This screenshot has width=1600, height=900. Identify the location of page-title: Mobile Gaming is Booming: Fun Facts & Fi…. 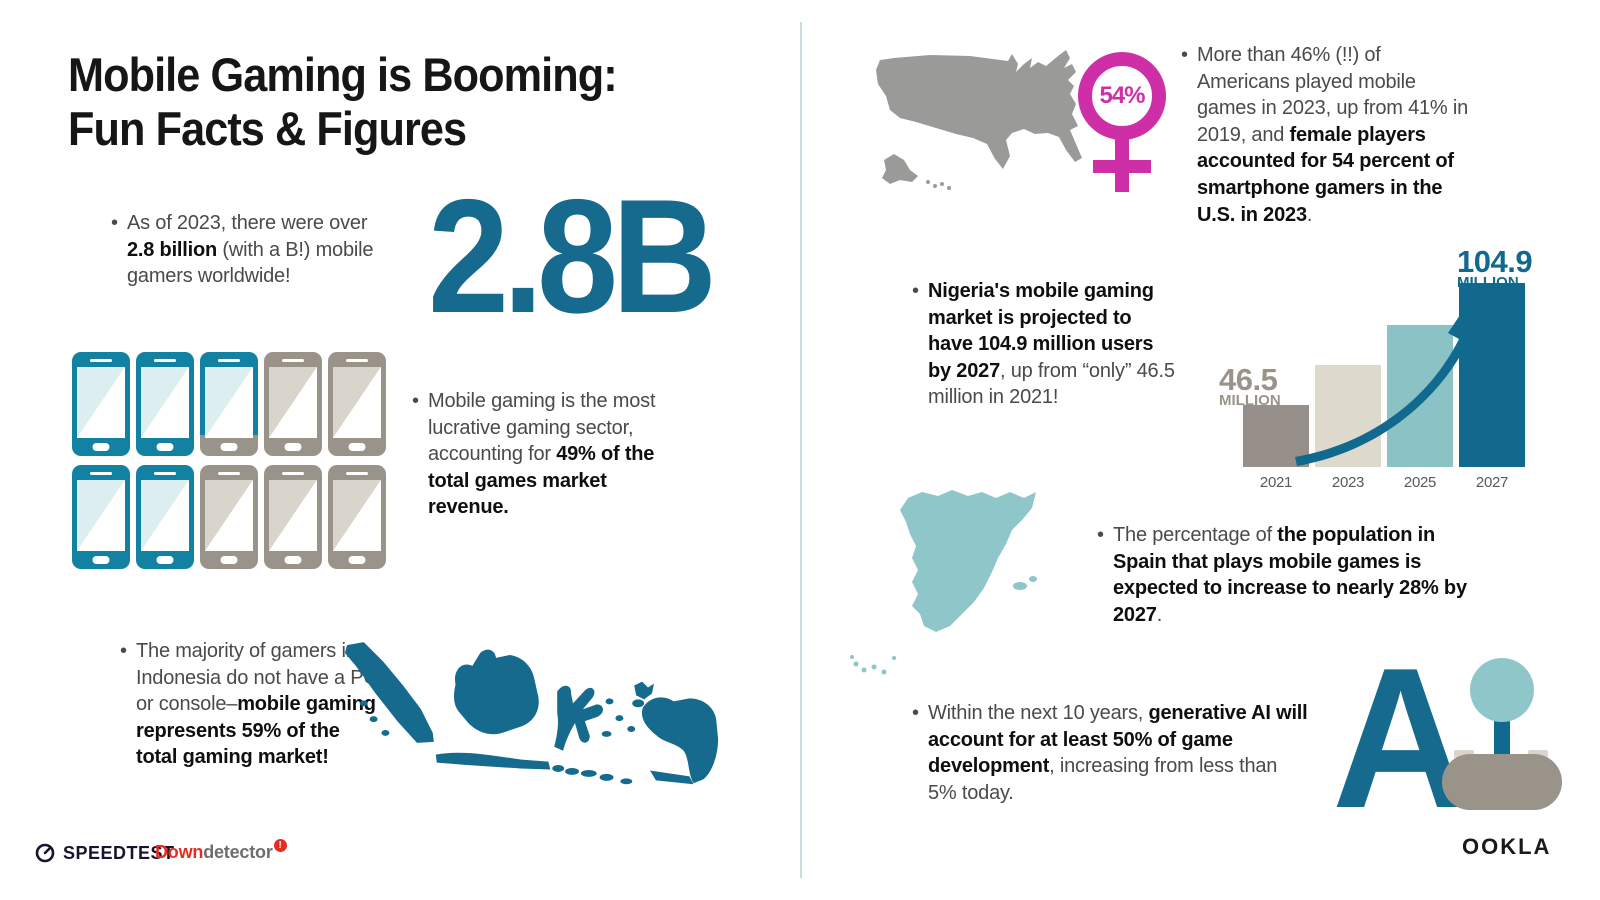
(343, 101).